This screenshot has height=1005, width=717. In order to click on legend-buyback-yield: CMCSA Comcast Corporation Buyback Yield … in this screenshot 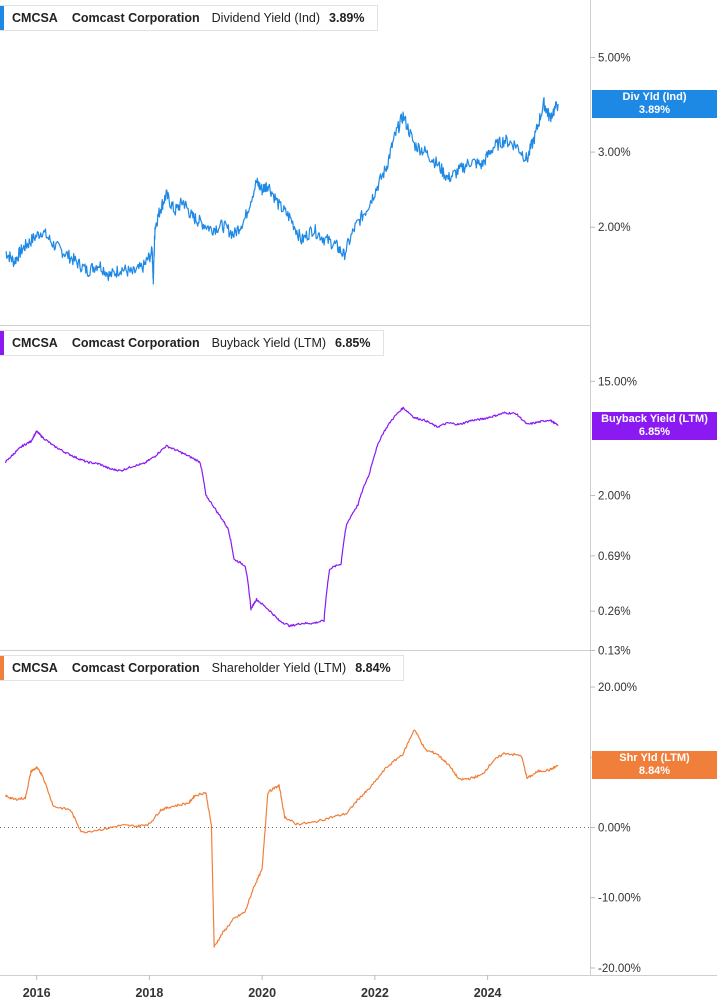, I will do `click(192, 343)`.